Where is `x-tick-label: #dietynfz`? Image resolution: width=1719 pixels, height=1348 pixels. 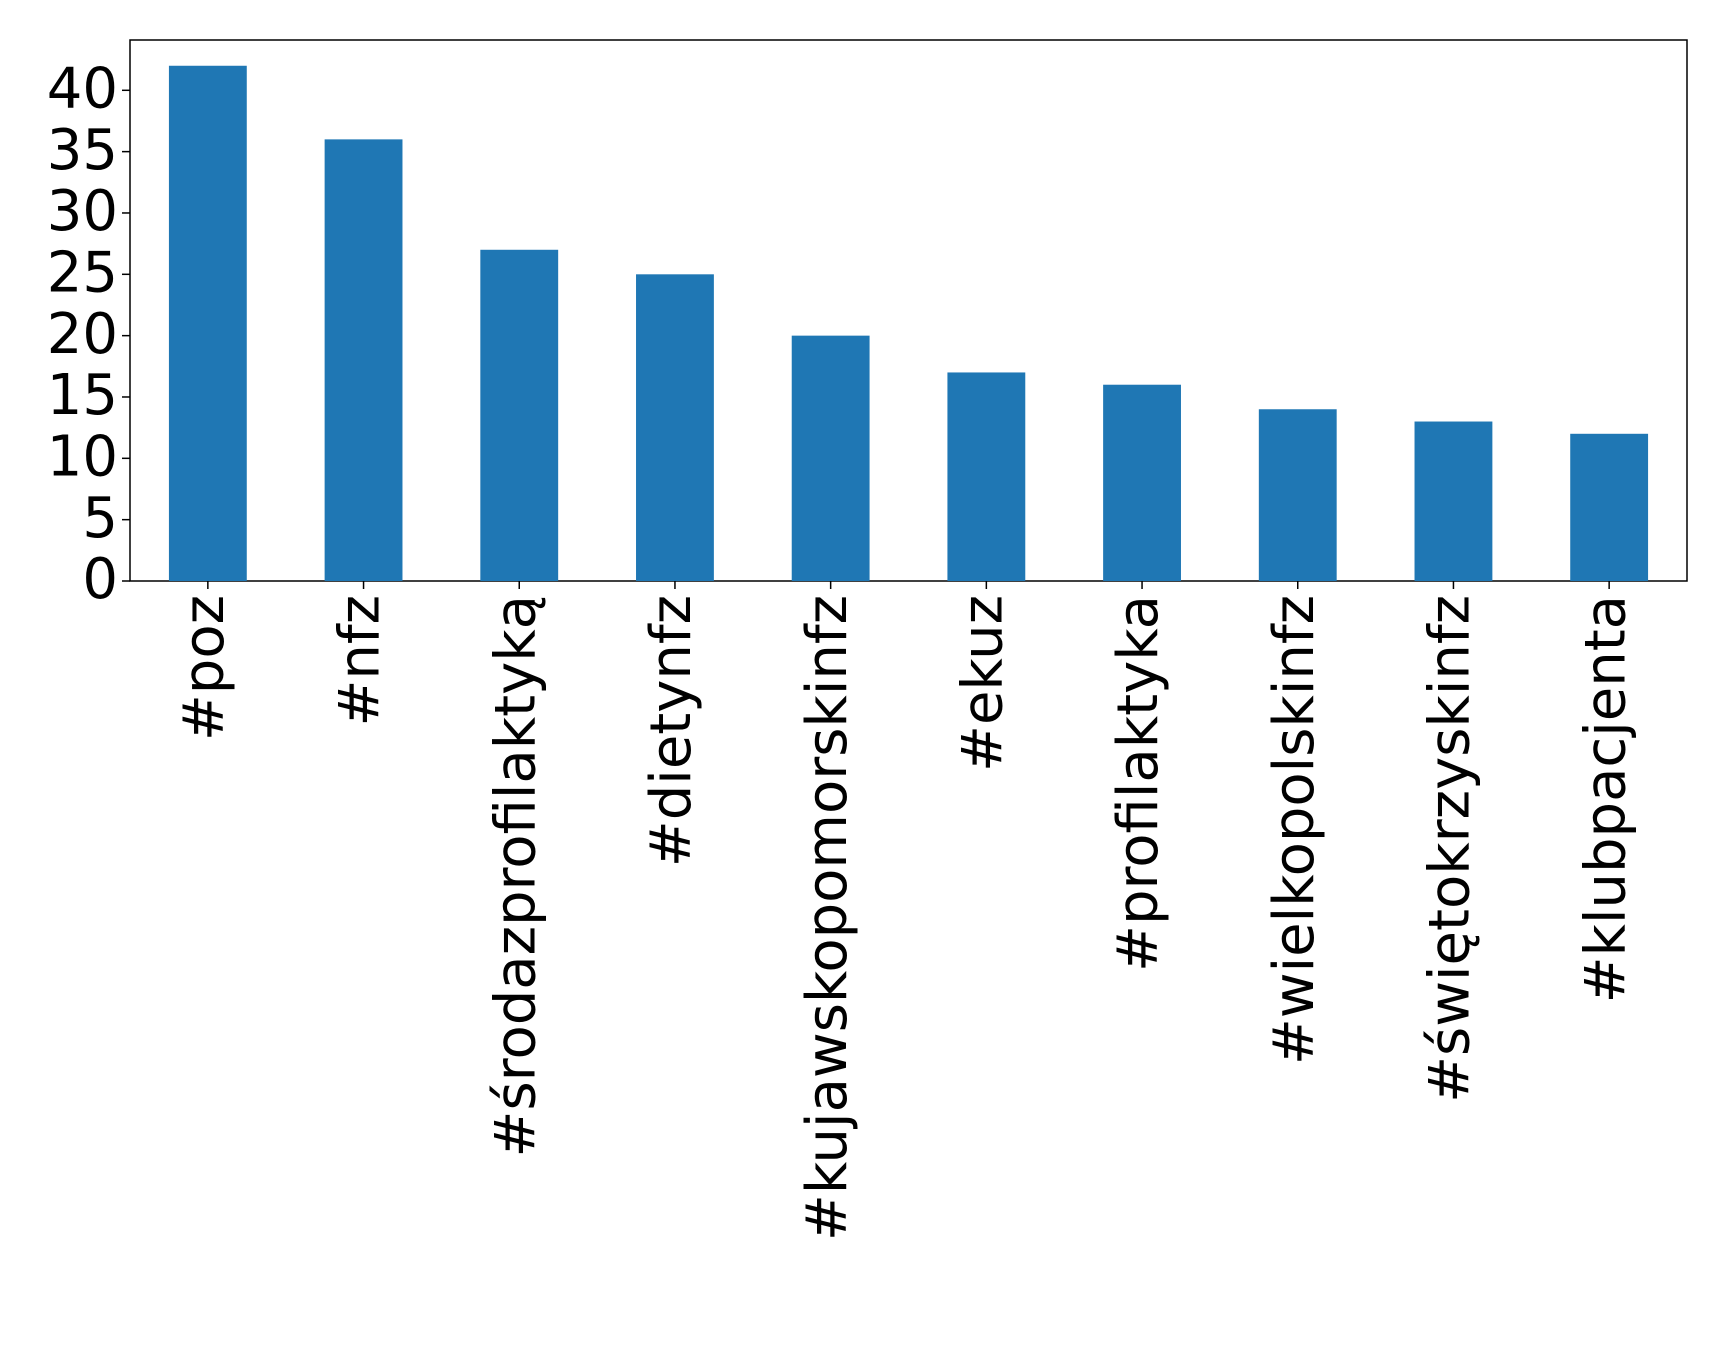
x-tick-label: #dietynfz is located at coordinates (671, 731).